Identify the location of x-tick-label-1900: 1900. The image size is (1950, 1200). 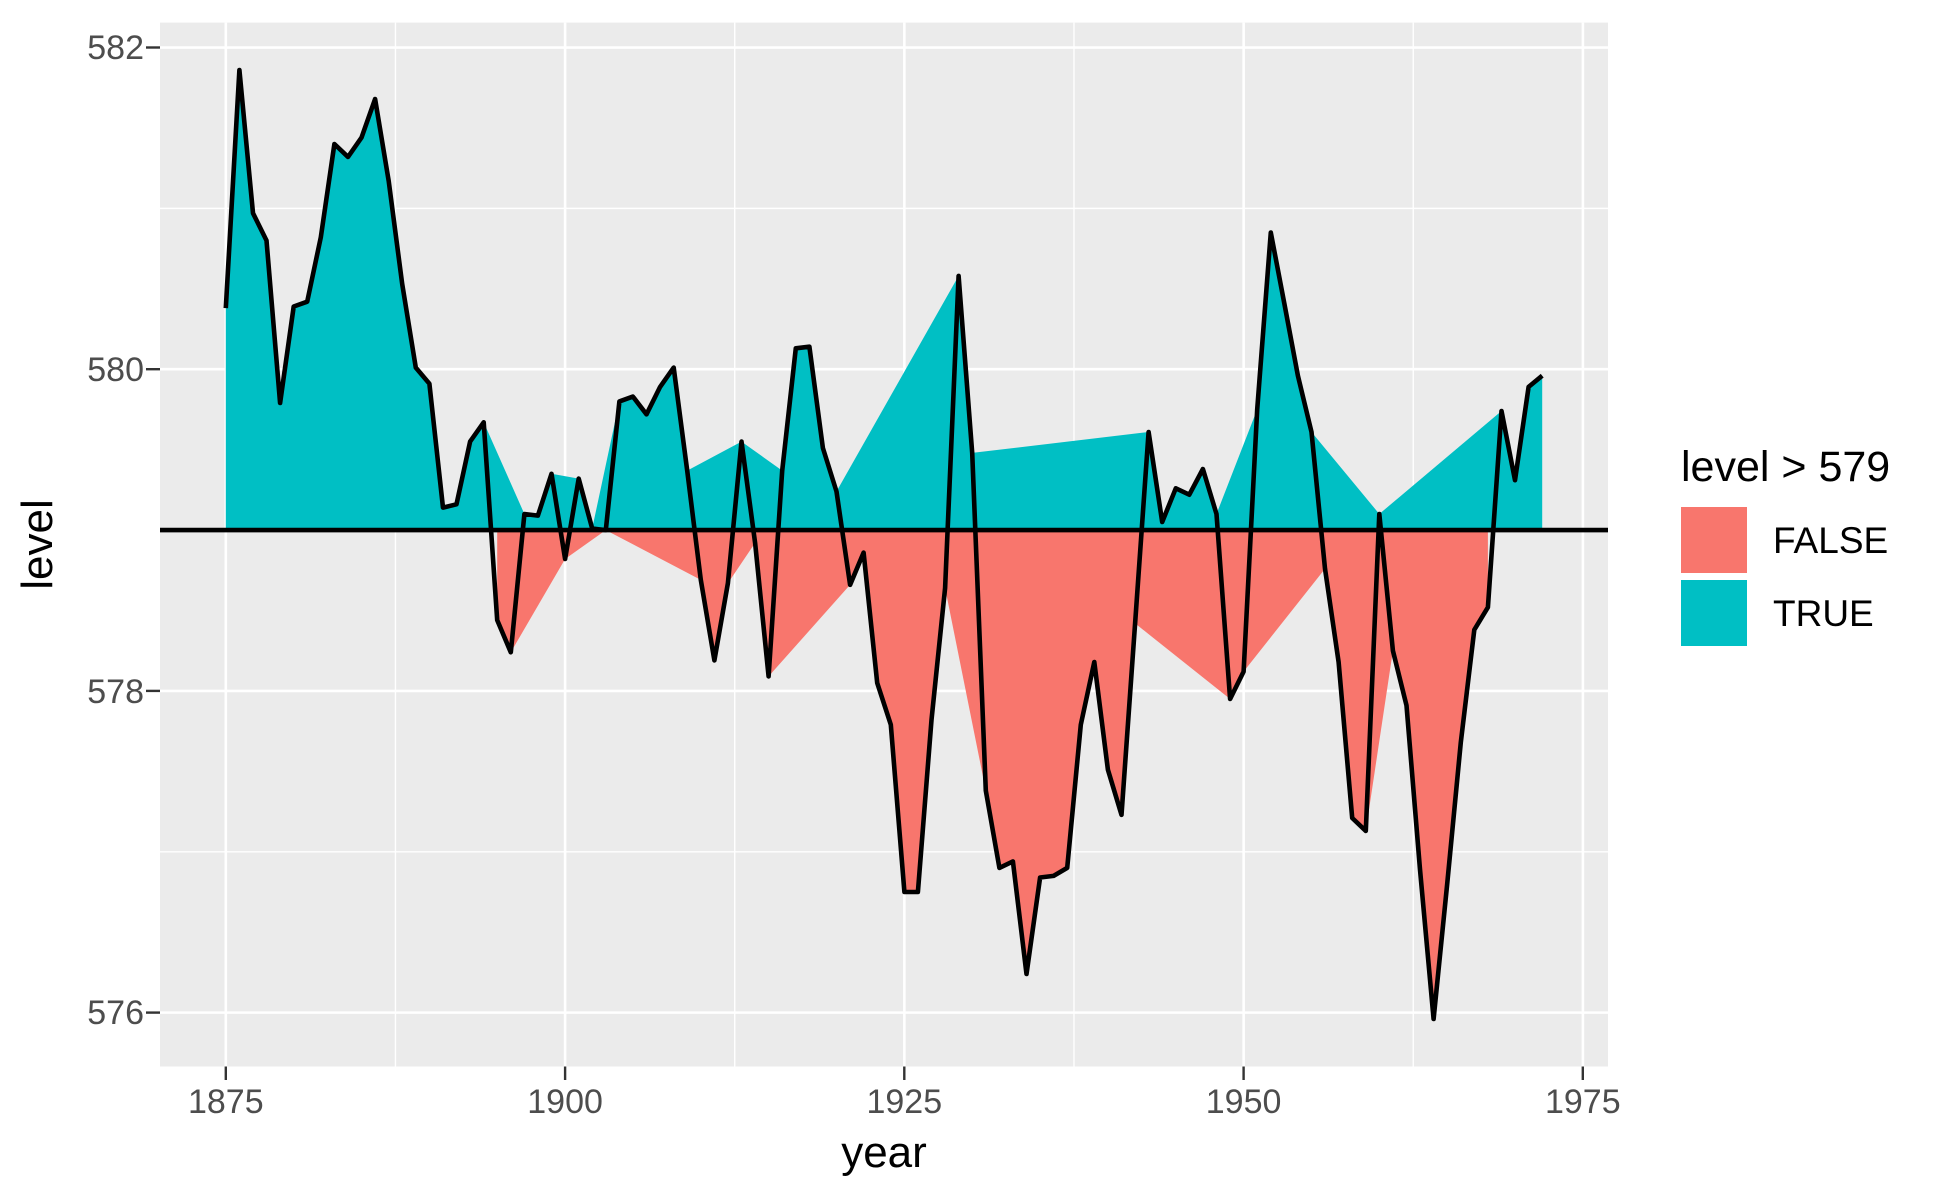
(565, 1102).